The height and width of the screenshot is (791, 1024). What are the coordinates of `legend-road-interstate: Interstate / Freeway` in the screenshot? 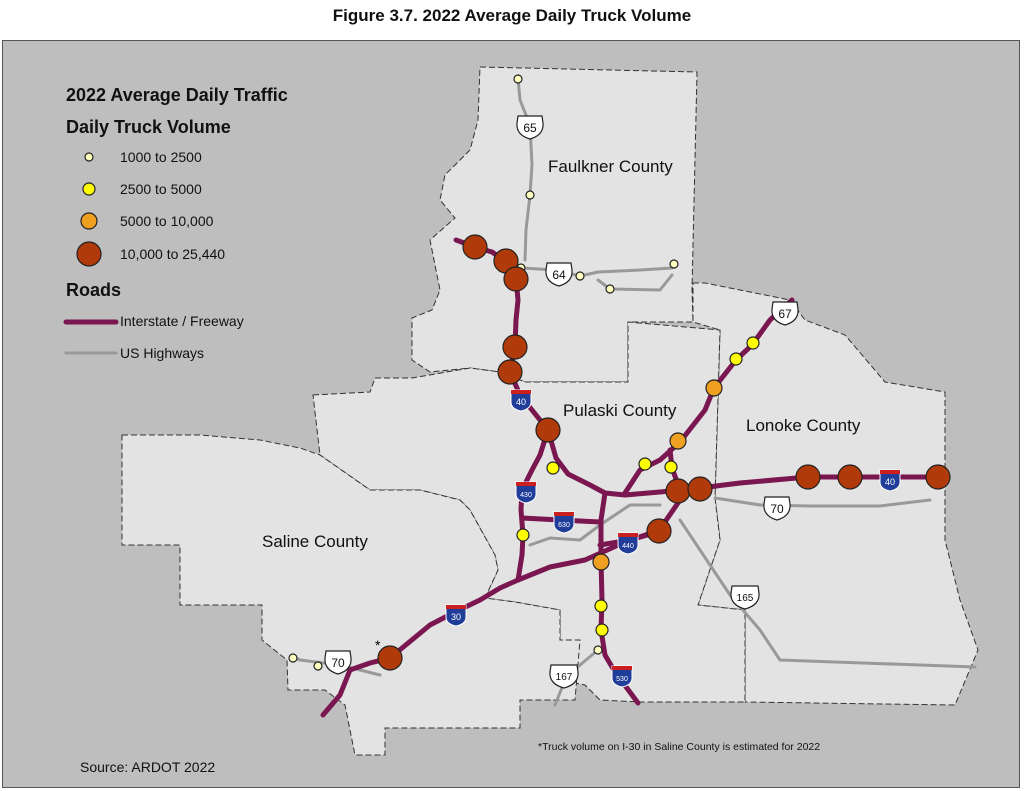 It's located at (182, 321).